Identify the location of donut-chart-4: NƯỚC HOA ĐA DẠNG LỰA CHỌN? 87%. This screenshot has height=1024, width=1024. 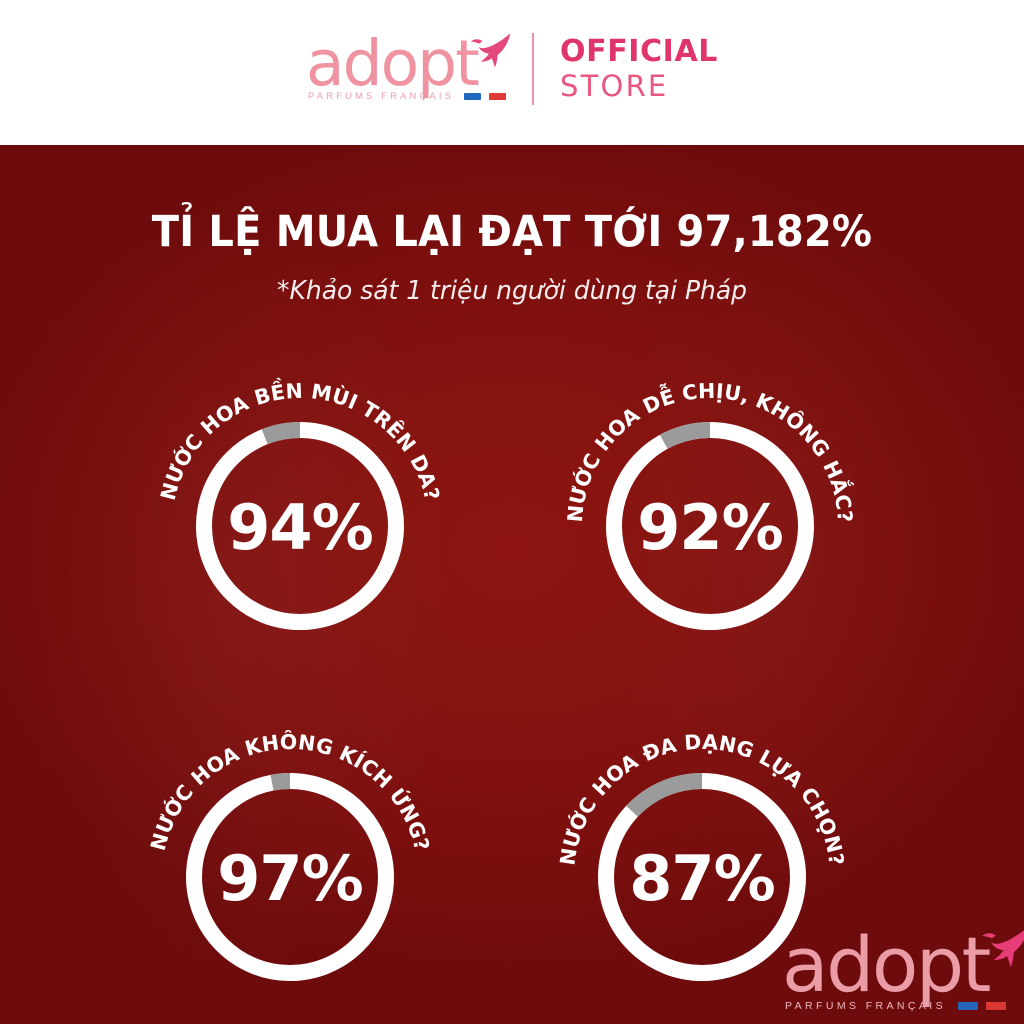
(702, 875).